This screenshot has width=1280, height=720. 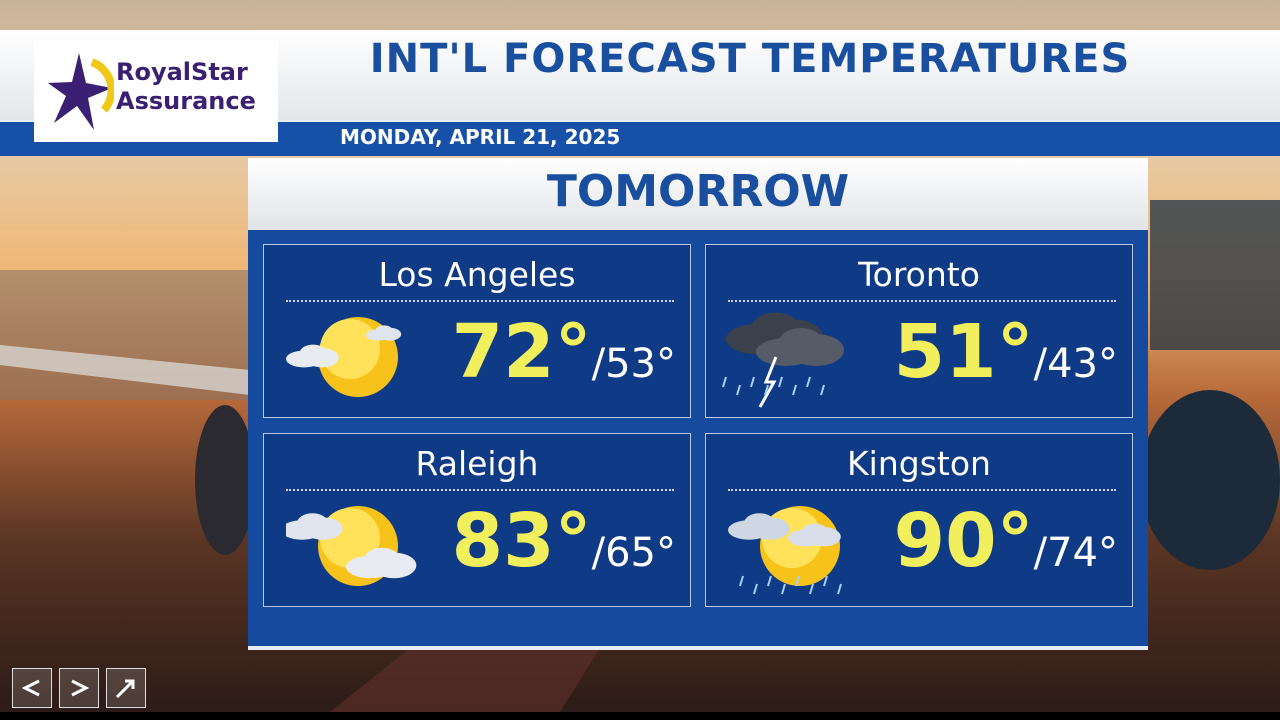 I want to click on city-card: Raleigh 83°/65°, so click(x=477, y=520).